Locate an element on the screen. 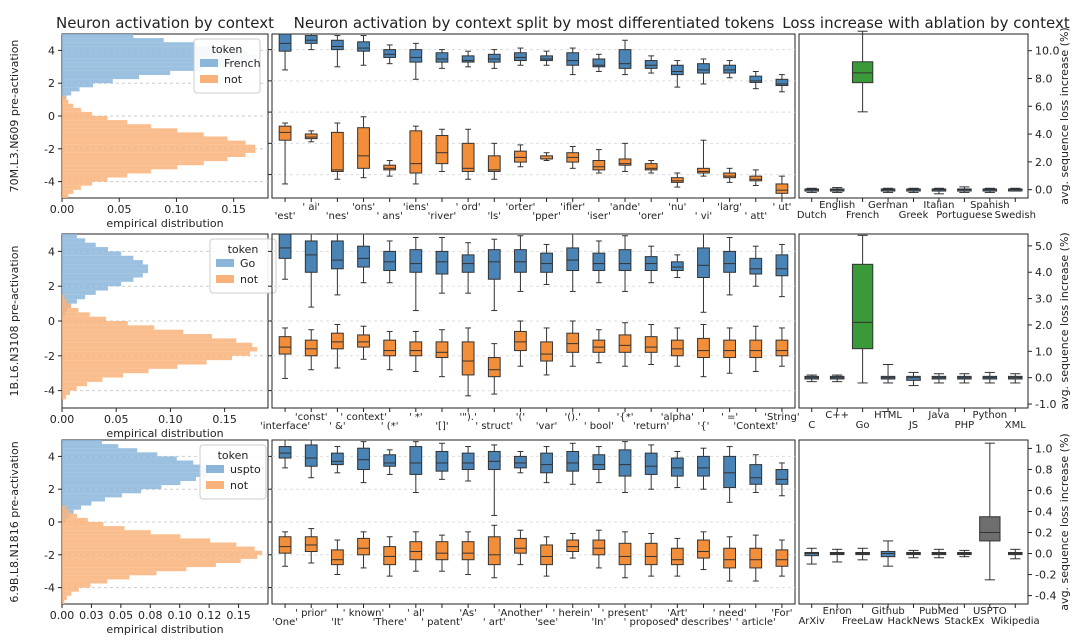 This screenshot has width=1080, height=640. loss-ytick-label: 0.4 is located at coordinates (1044, 511).